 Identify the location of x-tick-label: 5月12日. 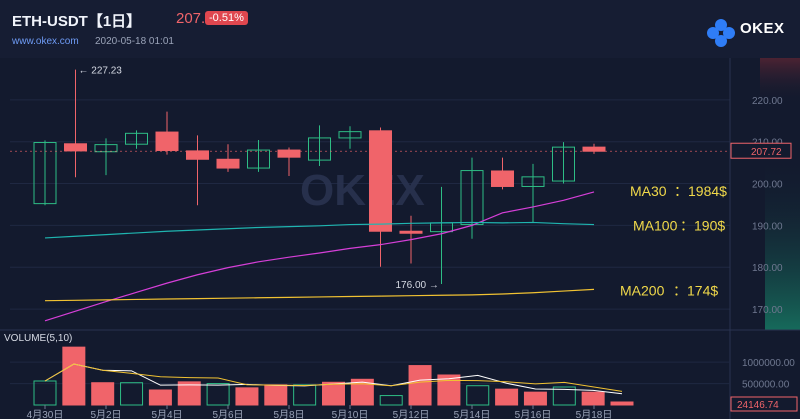
(411, 414).